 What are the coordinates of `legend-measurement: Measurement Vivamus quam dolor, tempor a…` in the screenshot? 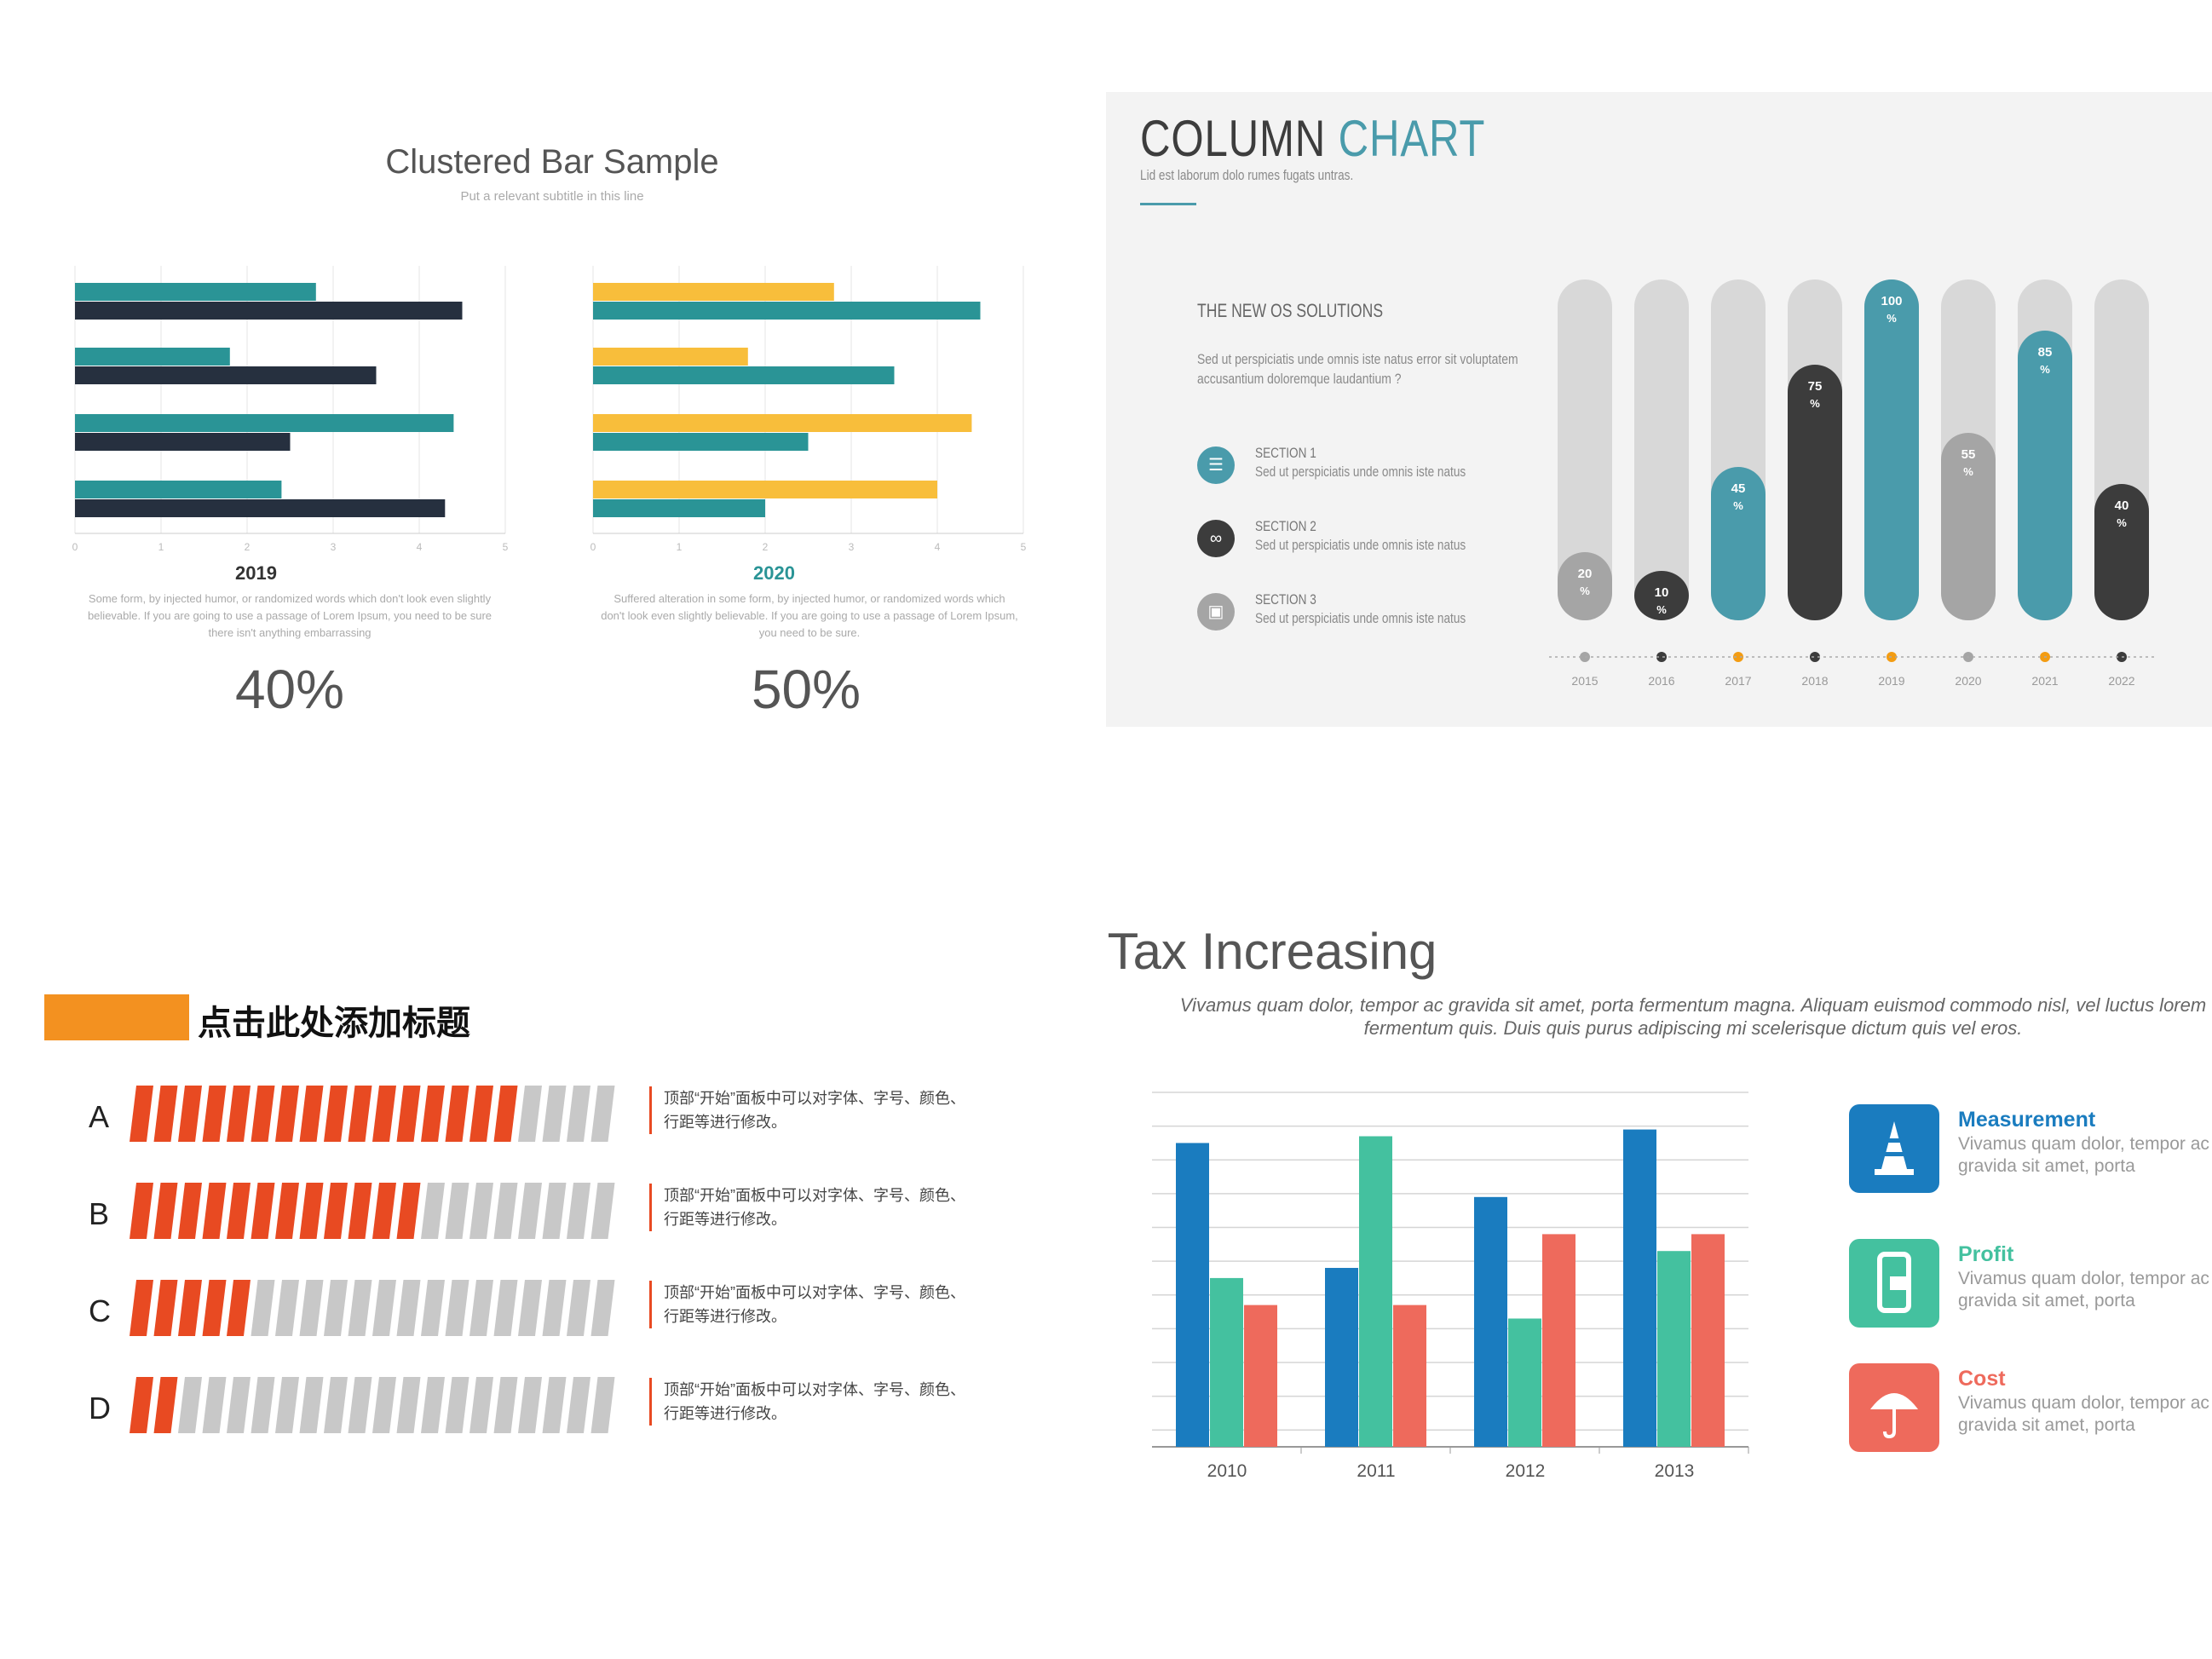 It's located at (2030, 1151).